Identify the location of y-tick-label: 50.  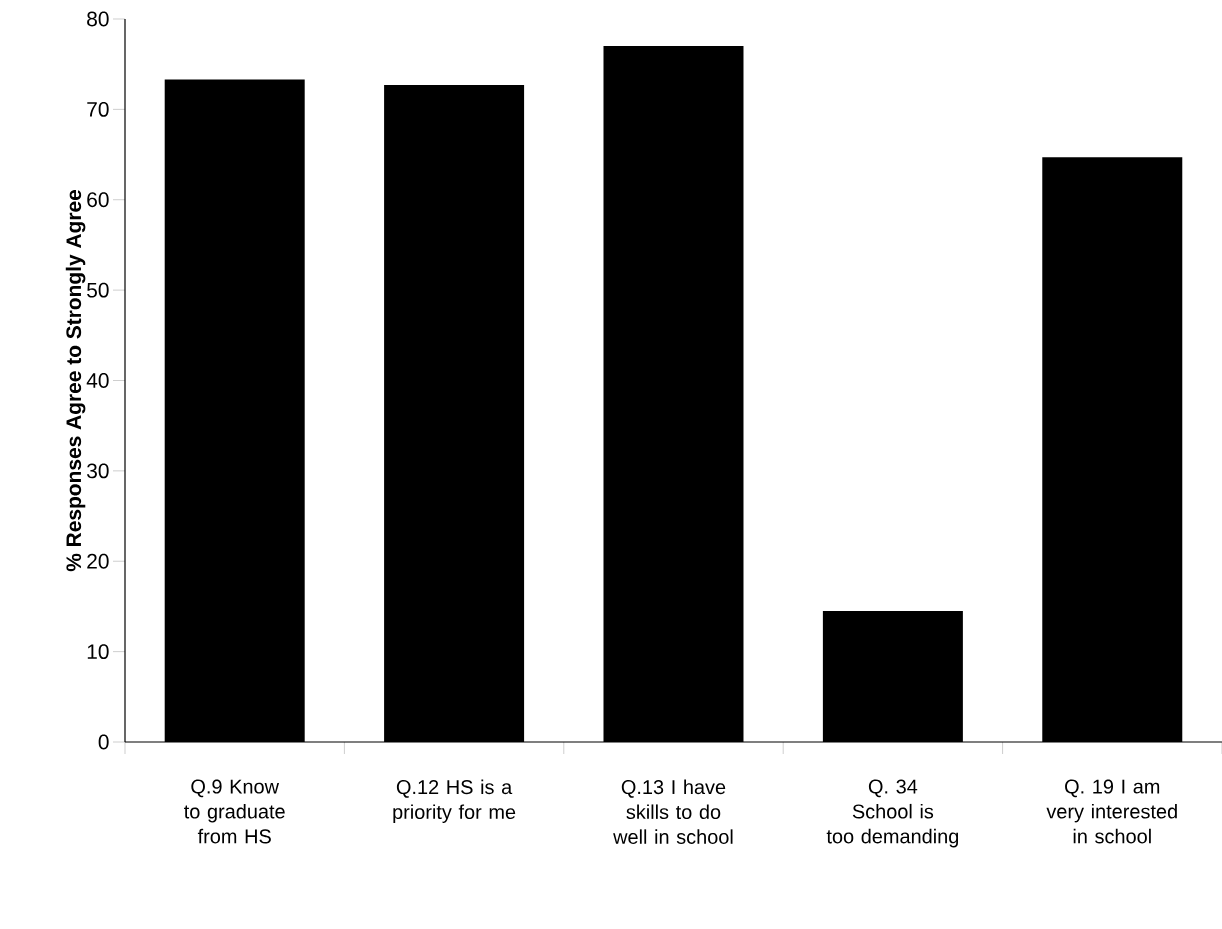
(98, 290).